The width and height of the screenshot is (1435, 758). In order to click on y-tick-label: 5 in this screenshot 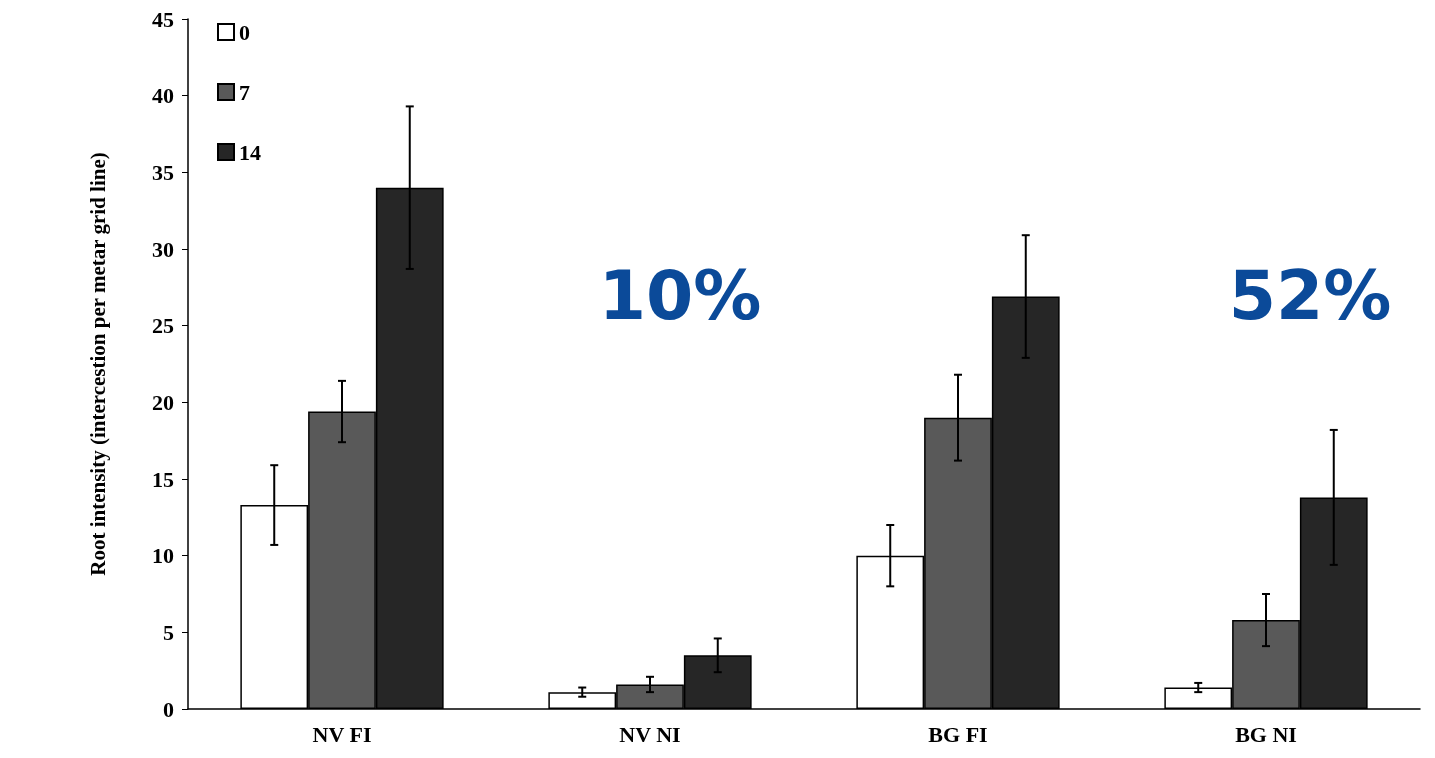, I will do `click(168, 632)`.